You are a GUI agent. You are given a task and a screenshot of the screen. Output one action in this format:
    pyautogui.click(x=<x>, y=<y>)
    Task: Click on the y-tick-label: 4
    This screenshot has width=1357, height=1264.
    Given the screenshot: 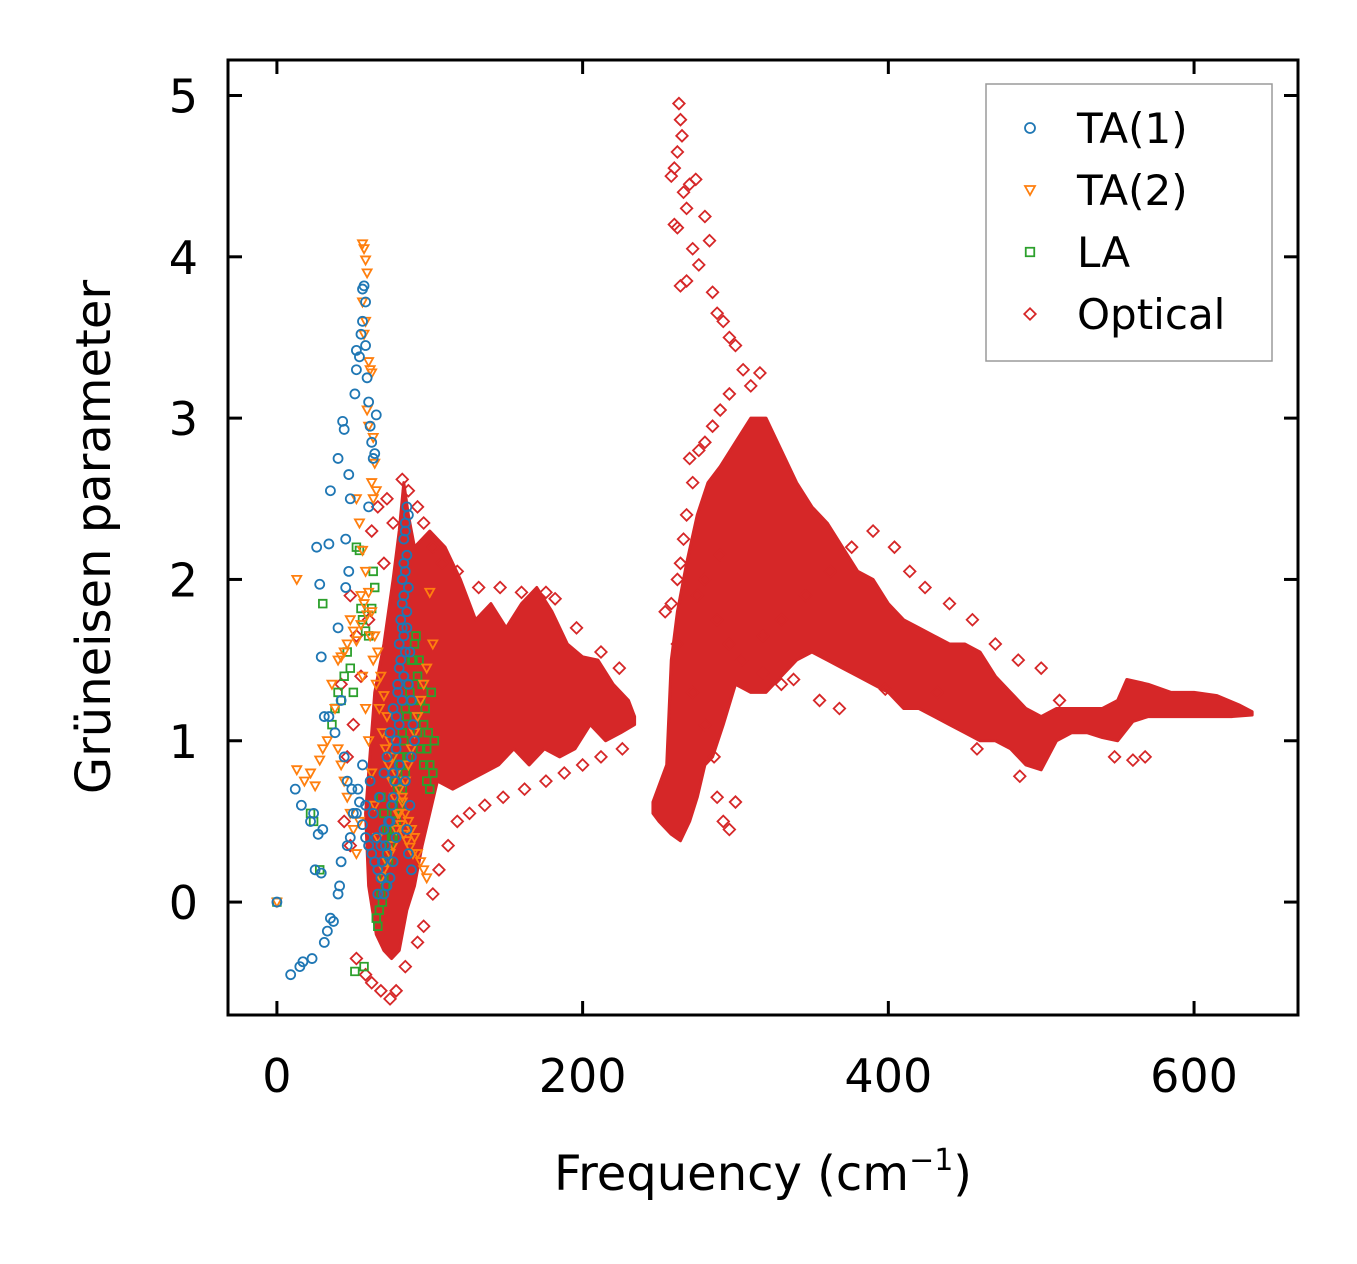 What is the action you would take?
    pyautogui.click(x=183, y=258)
    